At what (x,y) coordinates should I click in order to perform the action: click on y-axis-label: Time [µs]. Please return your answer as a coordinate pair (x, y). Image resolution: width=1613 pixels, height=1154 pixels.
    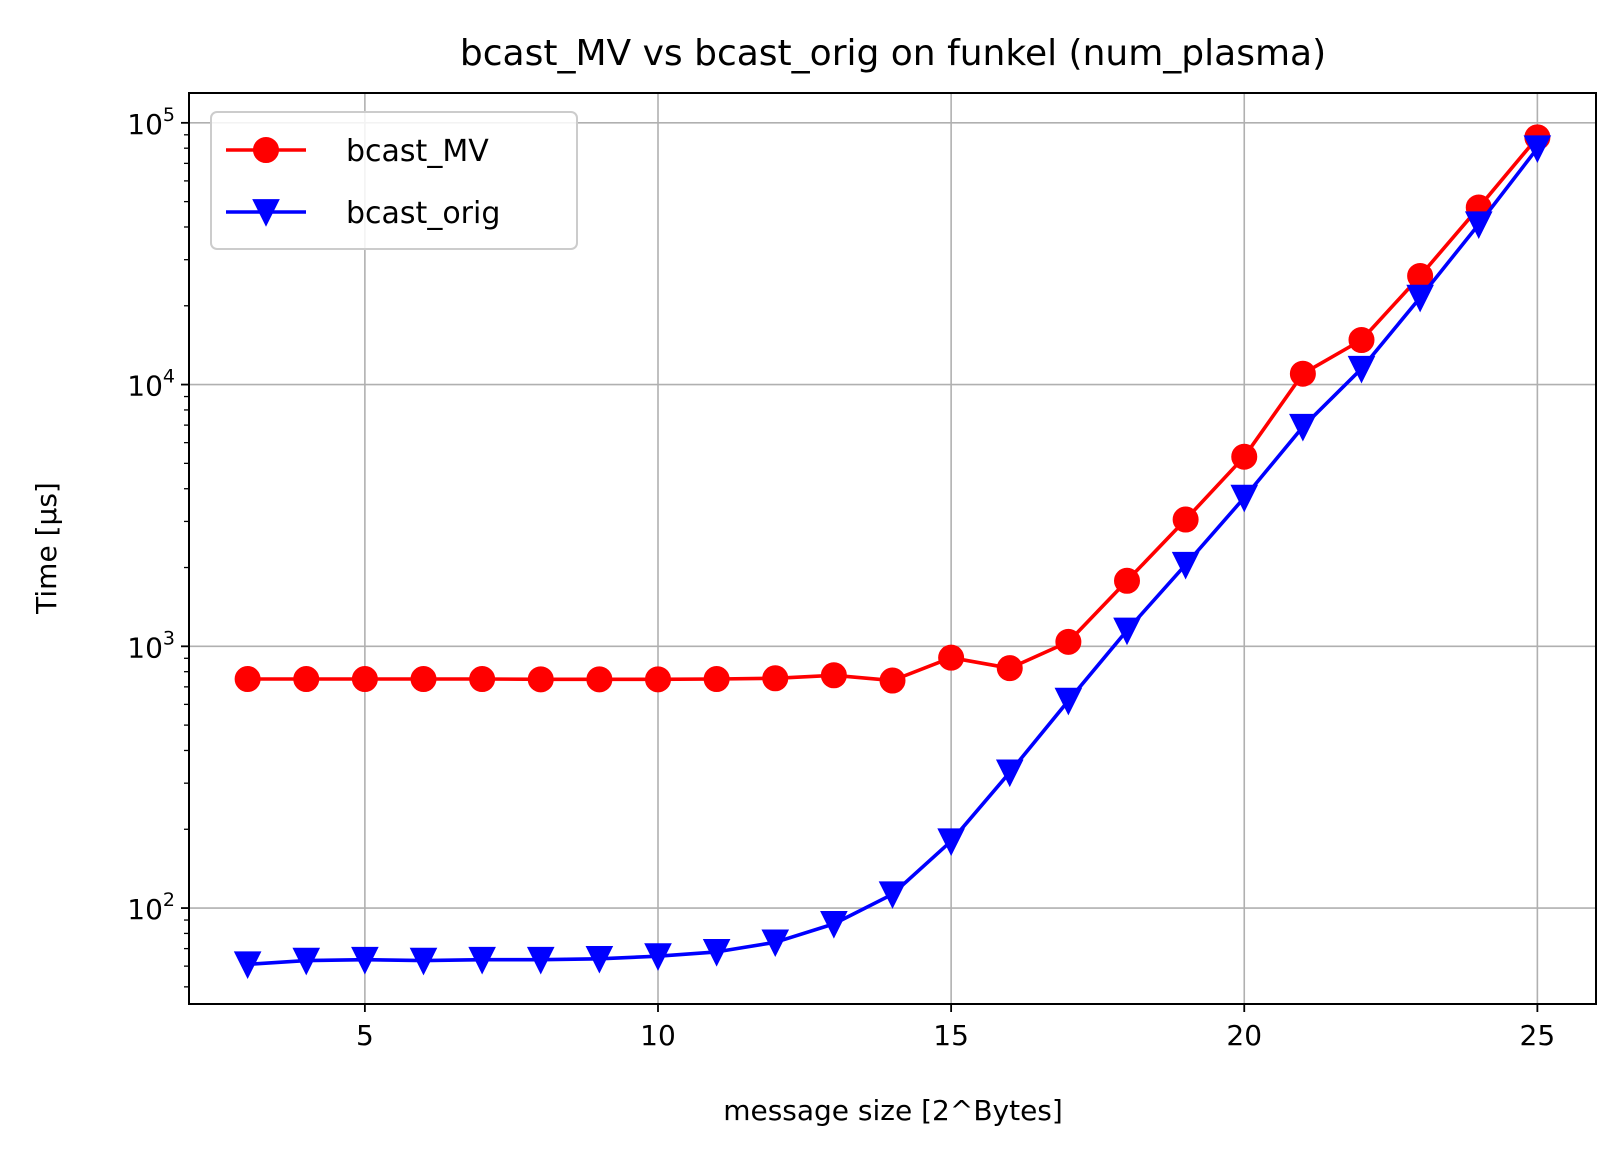
    Looking at the image, I should click on (46, 548).